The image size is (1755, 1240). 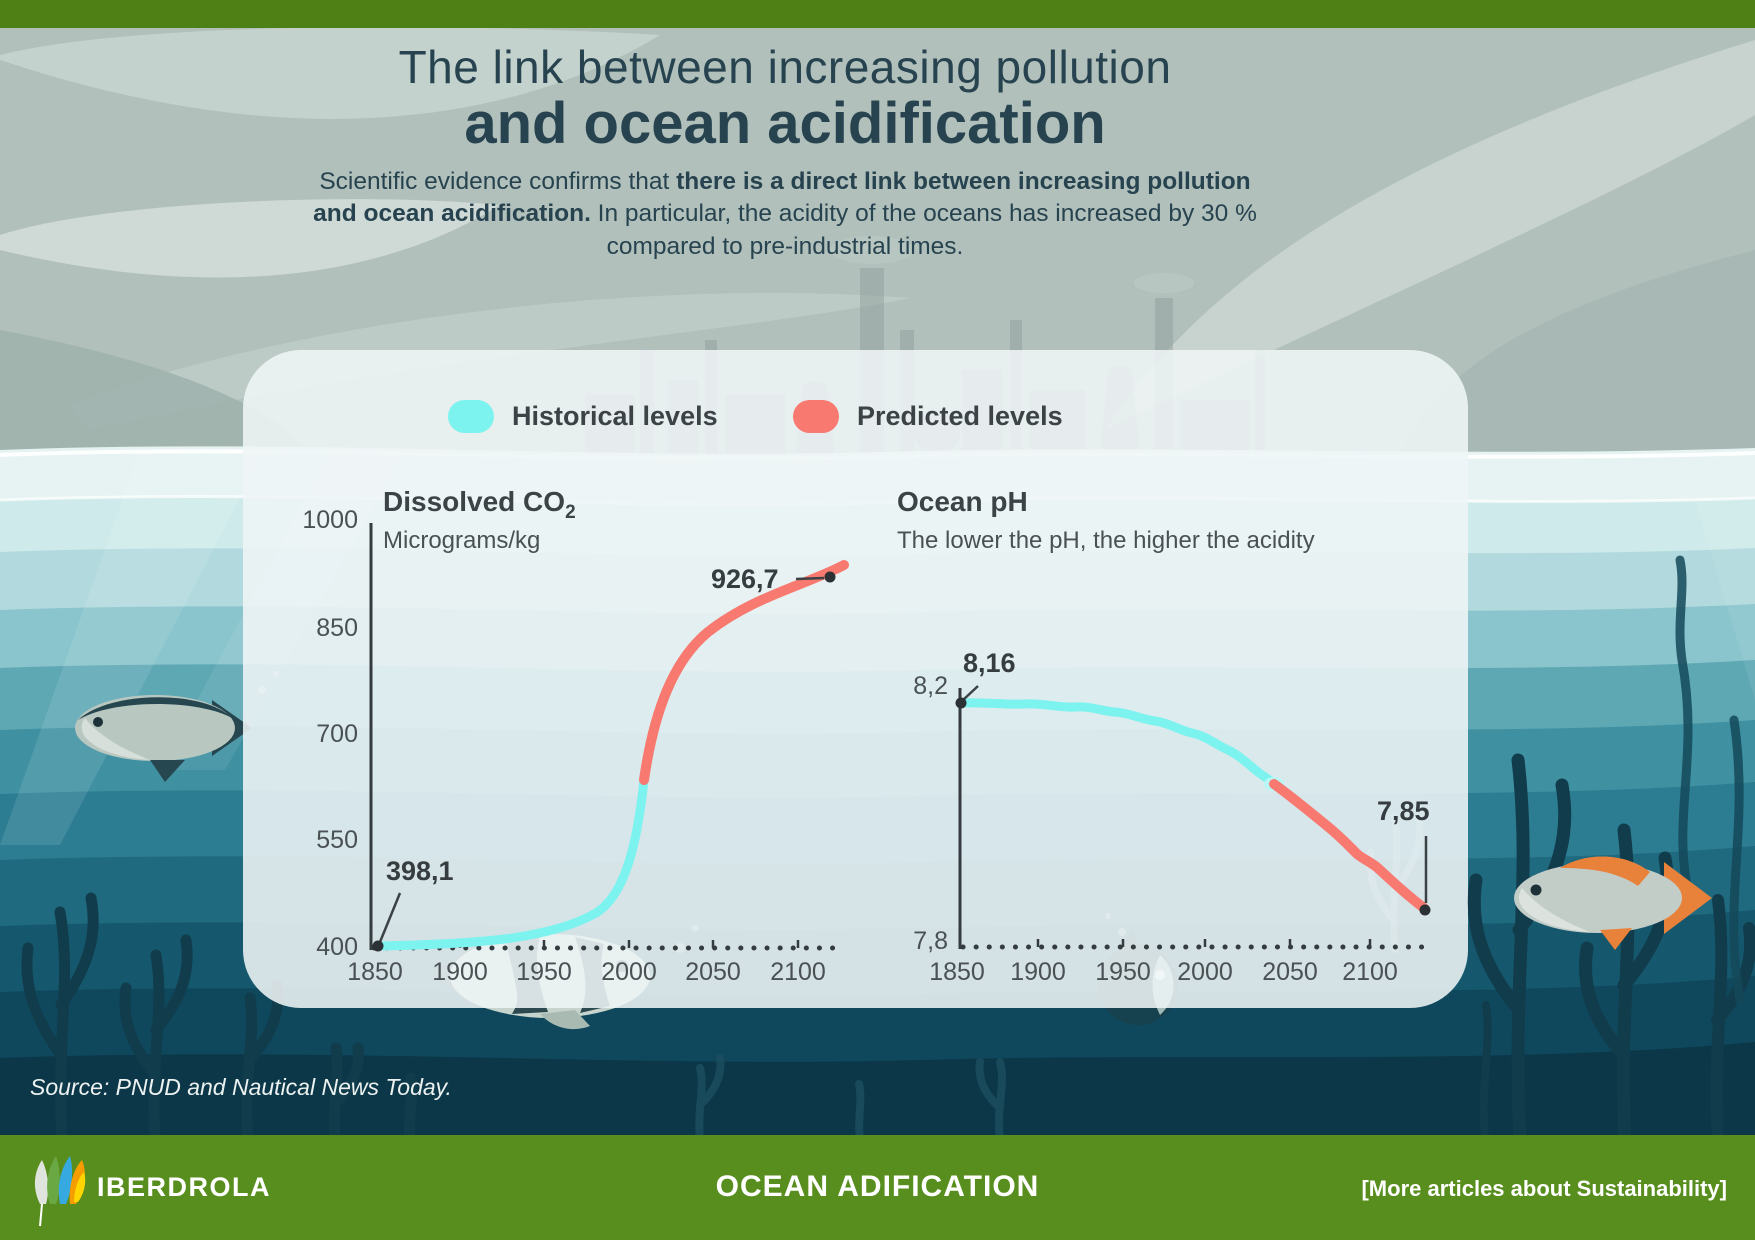 I want to click on footer-title: OCEAN ADIFICATION, so click(x=877, y=1186).